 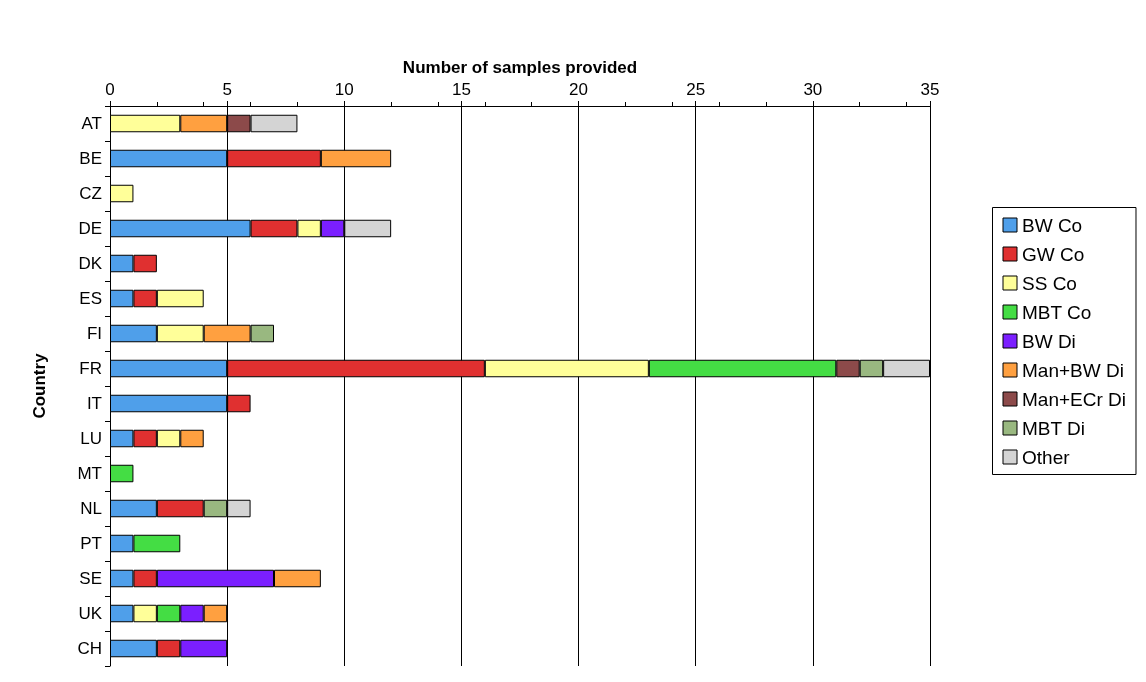 I want to click on x-tick-label: 5, so click(x=227, y=89).